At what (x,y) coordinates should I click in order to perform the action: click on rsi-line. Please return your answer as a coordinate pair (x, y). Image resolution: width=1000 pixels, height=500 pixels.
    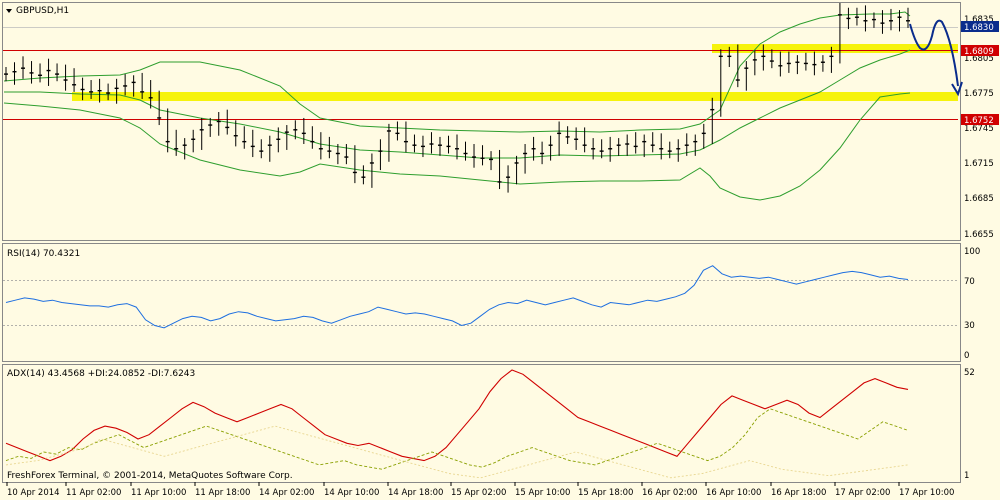
    Looking at the image, I should click on (457, 297).